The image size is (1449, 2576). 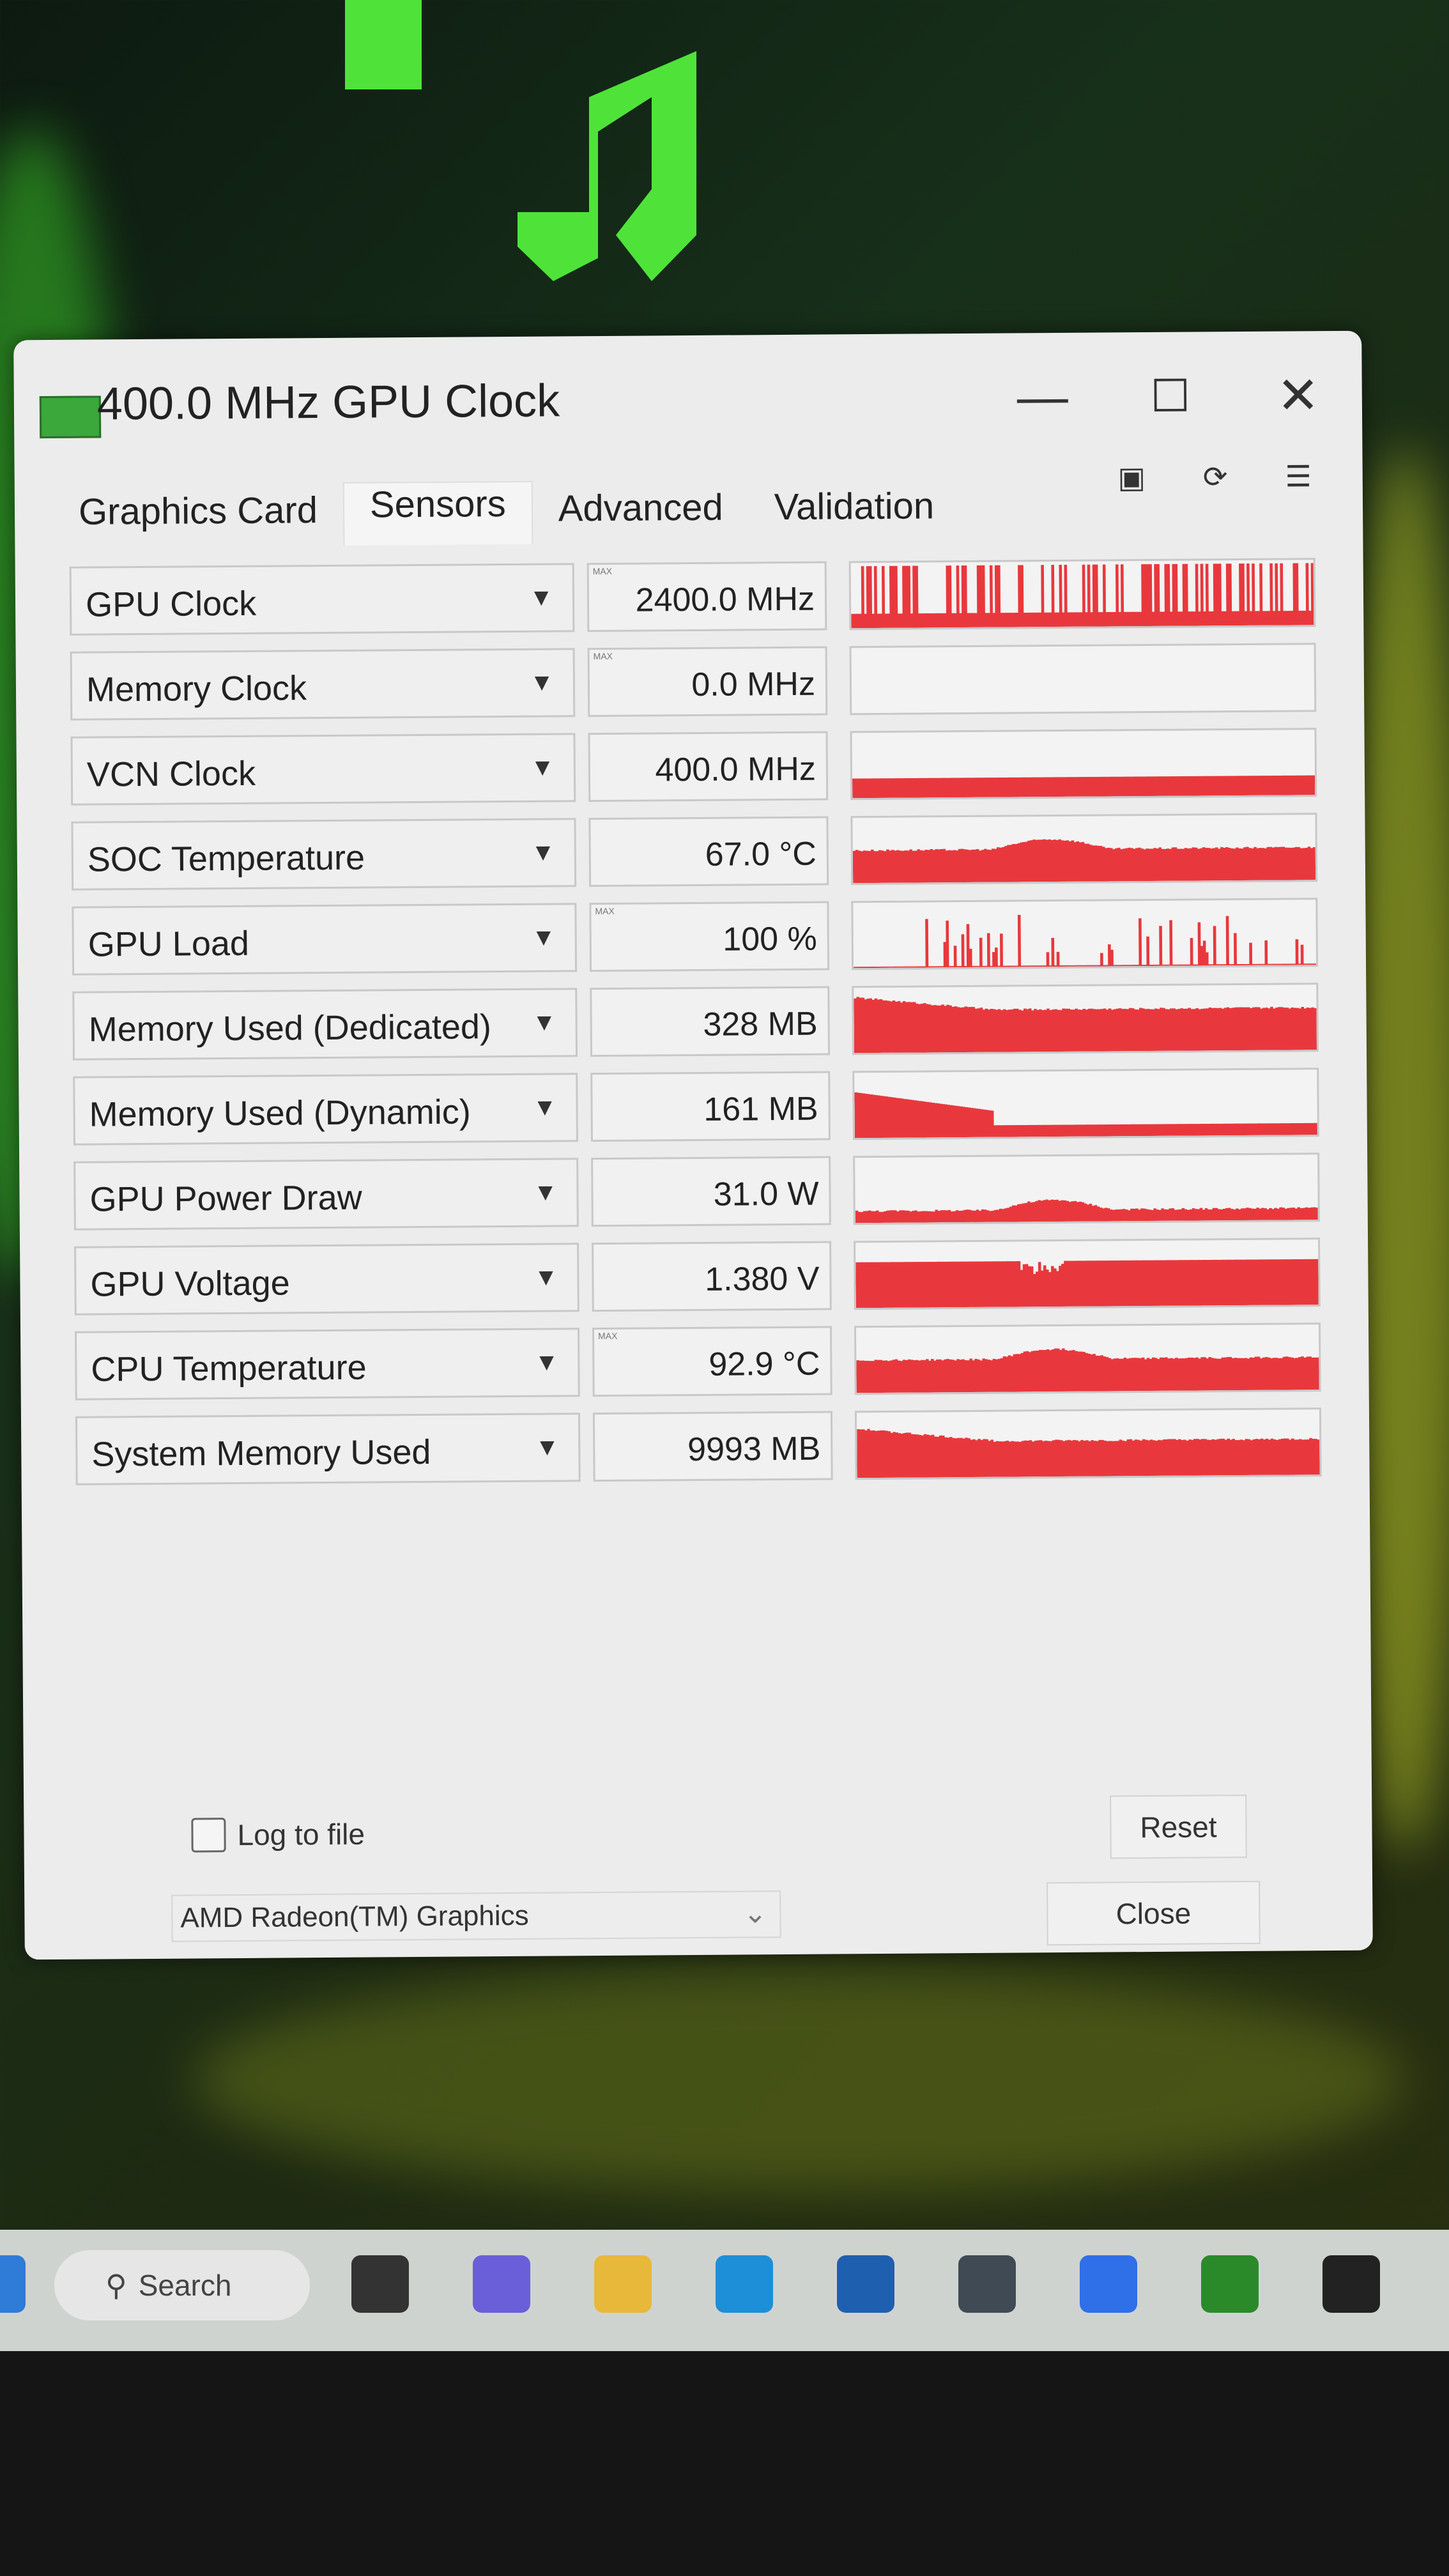 I want to click on tab-validation: Validation, so click(x=854, y=506).